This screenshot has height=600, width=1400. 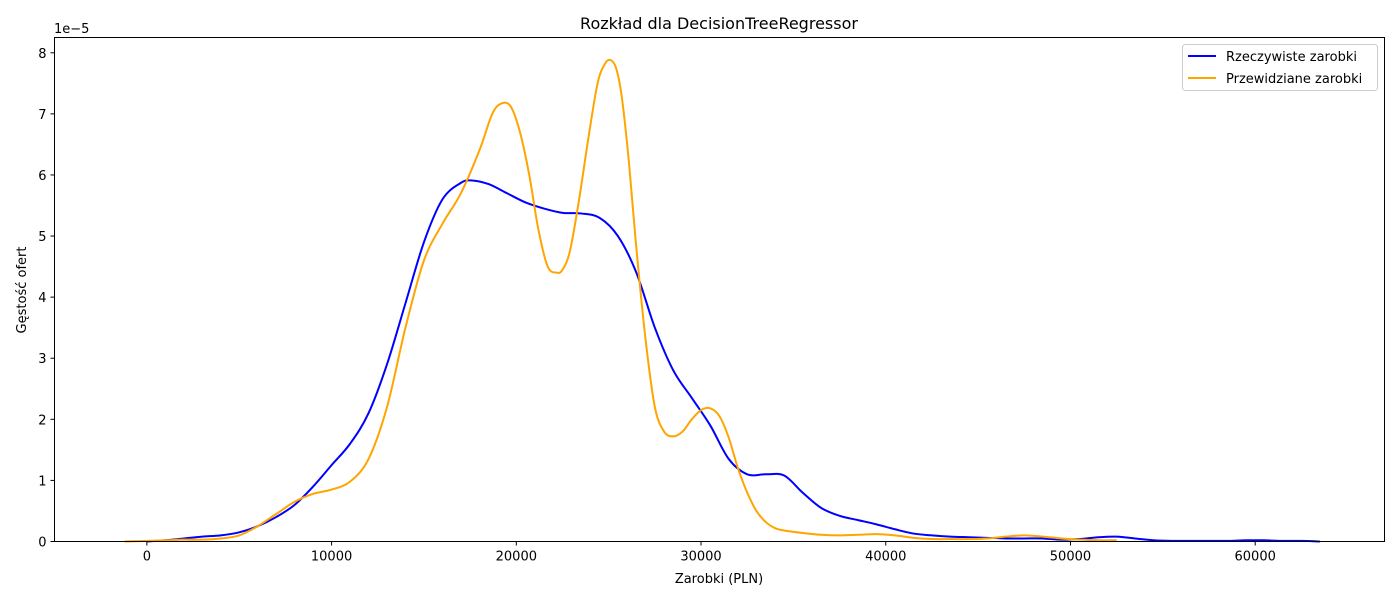 What do you see at coordinates (331, 557) in the screenshot?
I see `x-tick-label: 10000` at bounding box center [331, 557].